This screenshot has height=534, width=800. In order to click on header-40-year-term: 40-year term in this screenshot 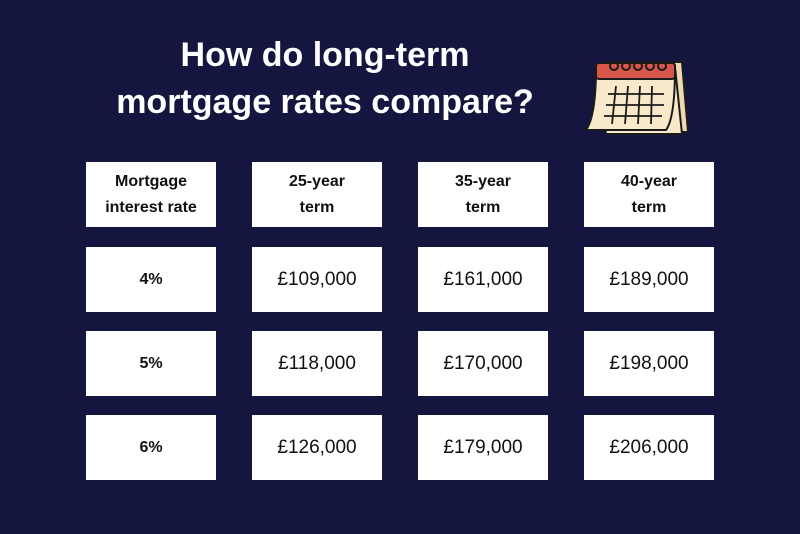, I will do `click(649, 194)`.